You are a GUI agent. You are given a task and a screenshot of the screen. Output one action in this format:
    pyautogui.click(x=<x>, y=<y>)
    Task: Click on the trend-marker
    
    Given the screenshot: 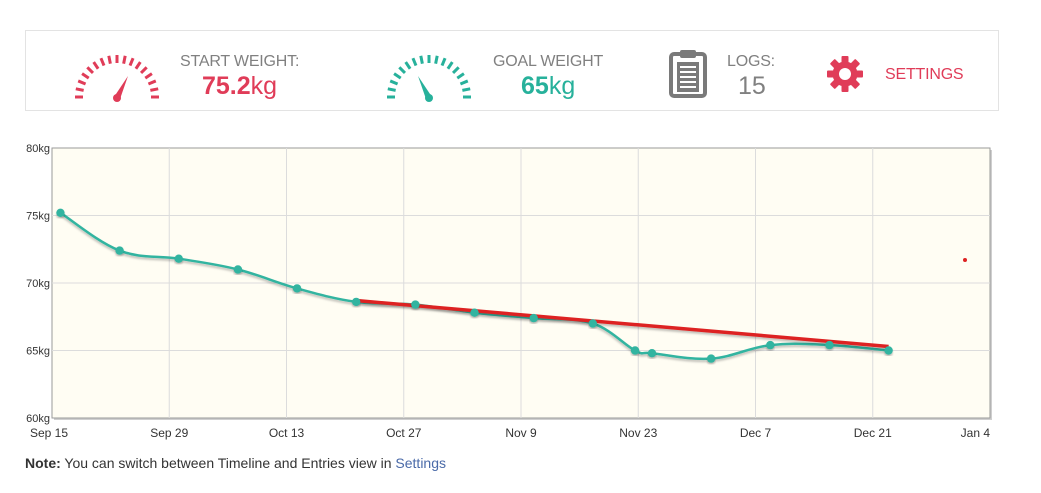 What is the action you would take?
    pyautogui.click(x=965, y=260)
    